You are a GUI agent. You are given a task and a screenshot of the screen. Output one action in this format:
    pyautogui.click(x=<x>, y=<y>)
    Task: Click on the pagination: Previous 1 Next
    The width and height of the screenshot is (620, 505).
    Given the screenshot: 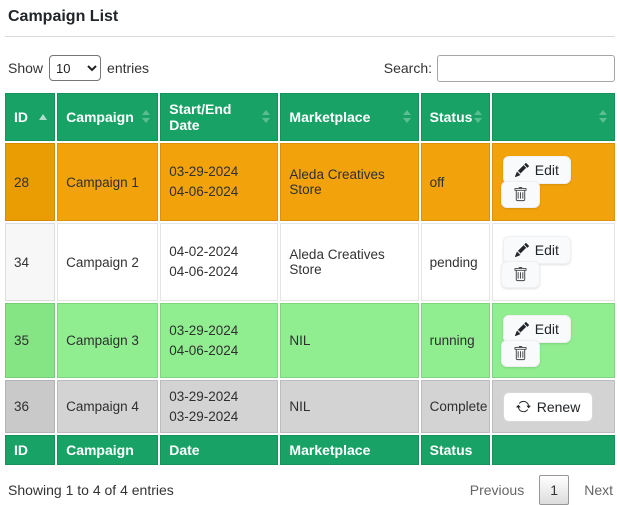 What is the action you would take?
    pyautogui.click(x=541, y=490)
    